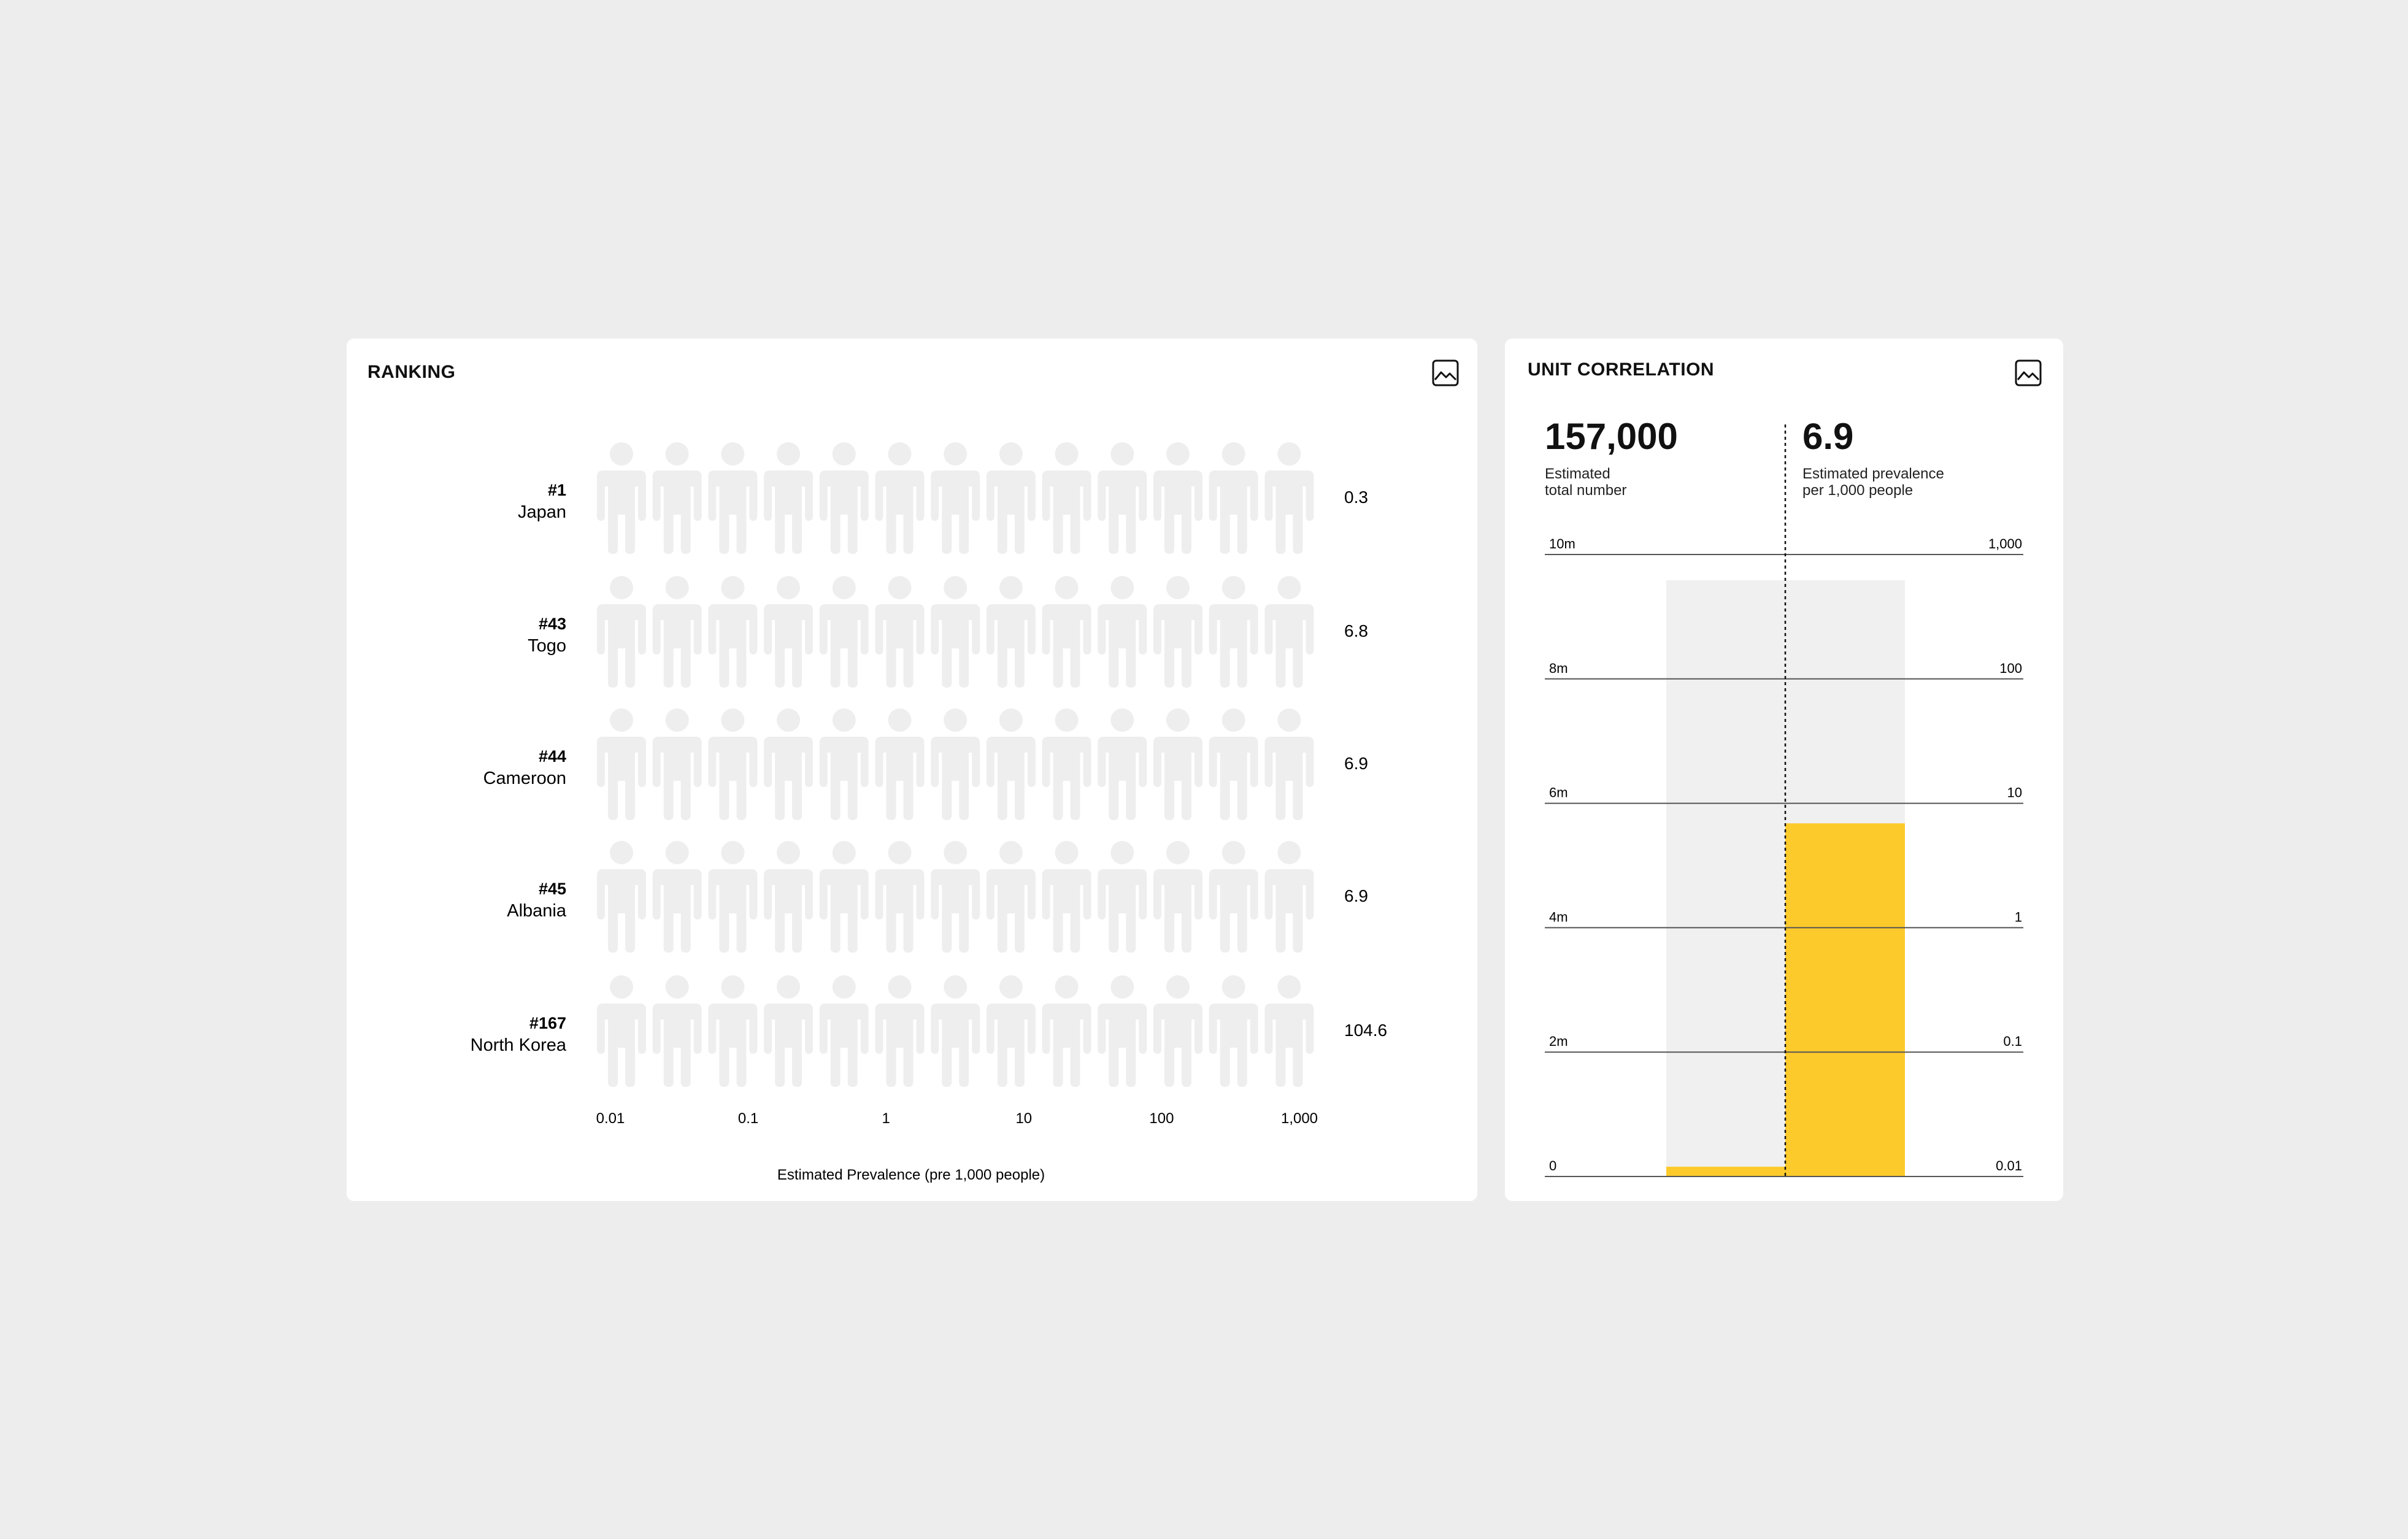  Describe the element at coordinates (2005, 543) in the screenshot. I see `right-axis-label: 1,000` at that location.